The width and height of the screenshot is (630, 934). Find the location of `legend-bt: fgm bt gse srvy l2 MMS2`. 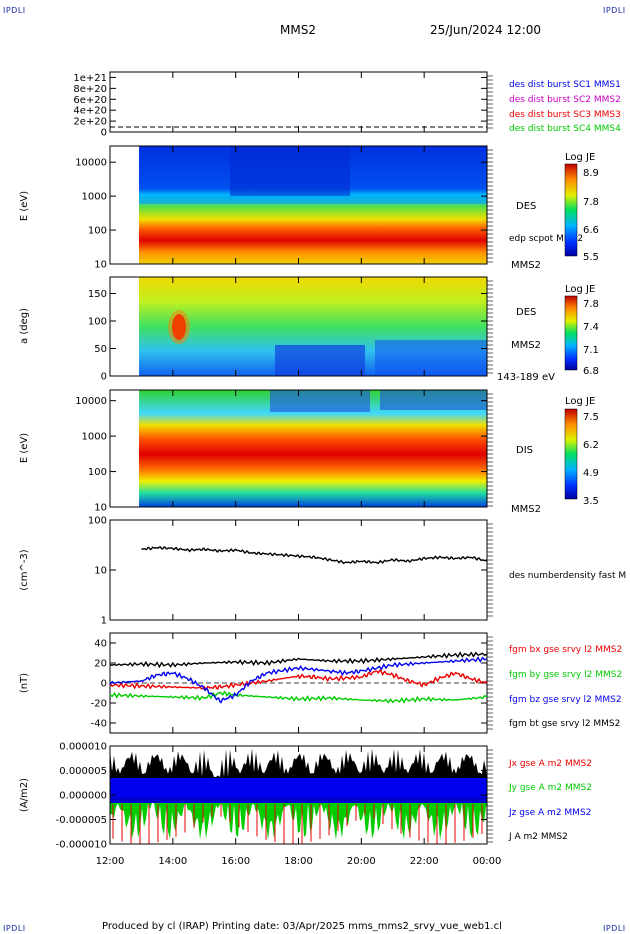

legend-bt: fgm bt gse srvy l2 MMS2 is located at coordinates (564, 724).